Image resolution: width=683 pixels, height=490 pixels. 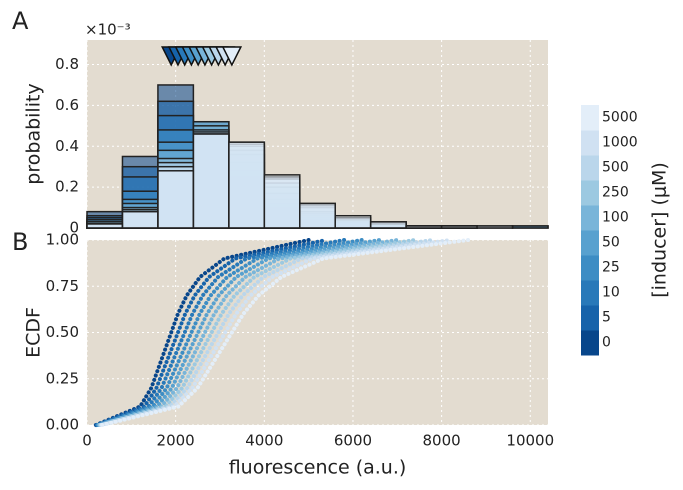 What do you see at coordinates (67, 105) in the screenshot?
I see `y-tick-label: 0.6` at bounding box center [67, 105].